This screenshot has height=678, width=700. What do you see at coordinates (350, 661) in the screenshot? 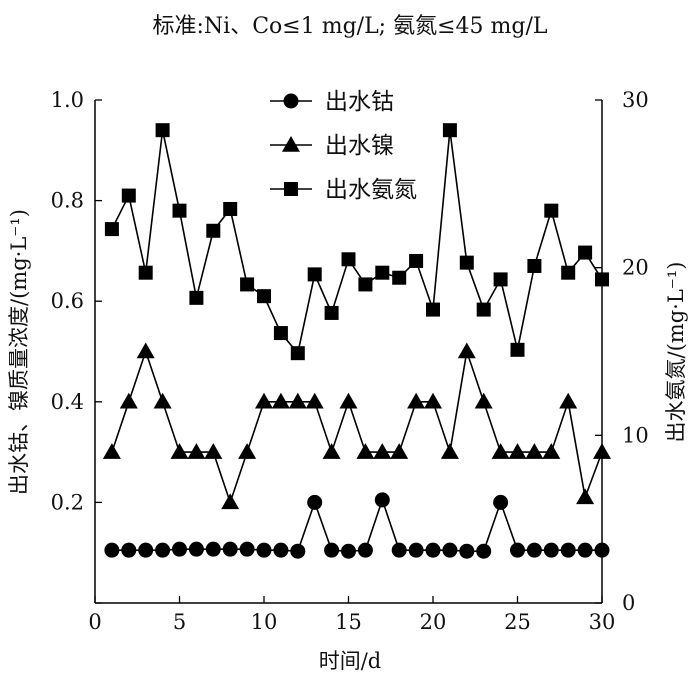
I see `x-axis-label: 时间/d` at bounding box center [350, 661].